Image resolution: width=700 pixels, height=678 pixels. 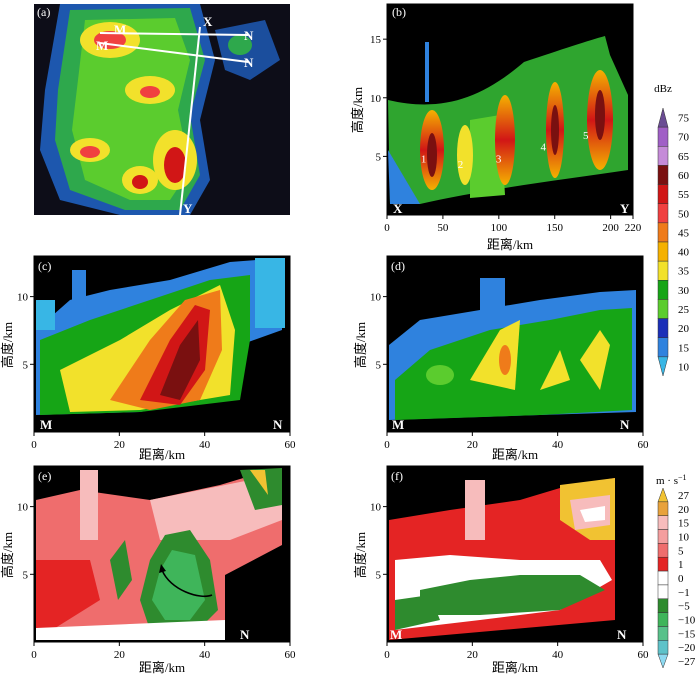 What do you see at coordinates (681, 579) in the screenshot?
I see `vel-tick-6: 0` at bounding box center [681, 579].